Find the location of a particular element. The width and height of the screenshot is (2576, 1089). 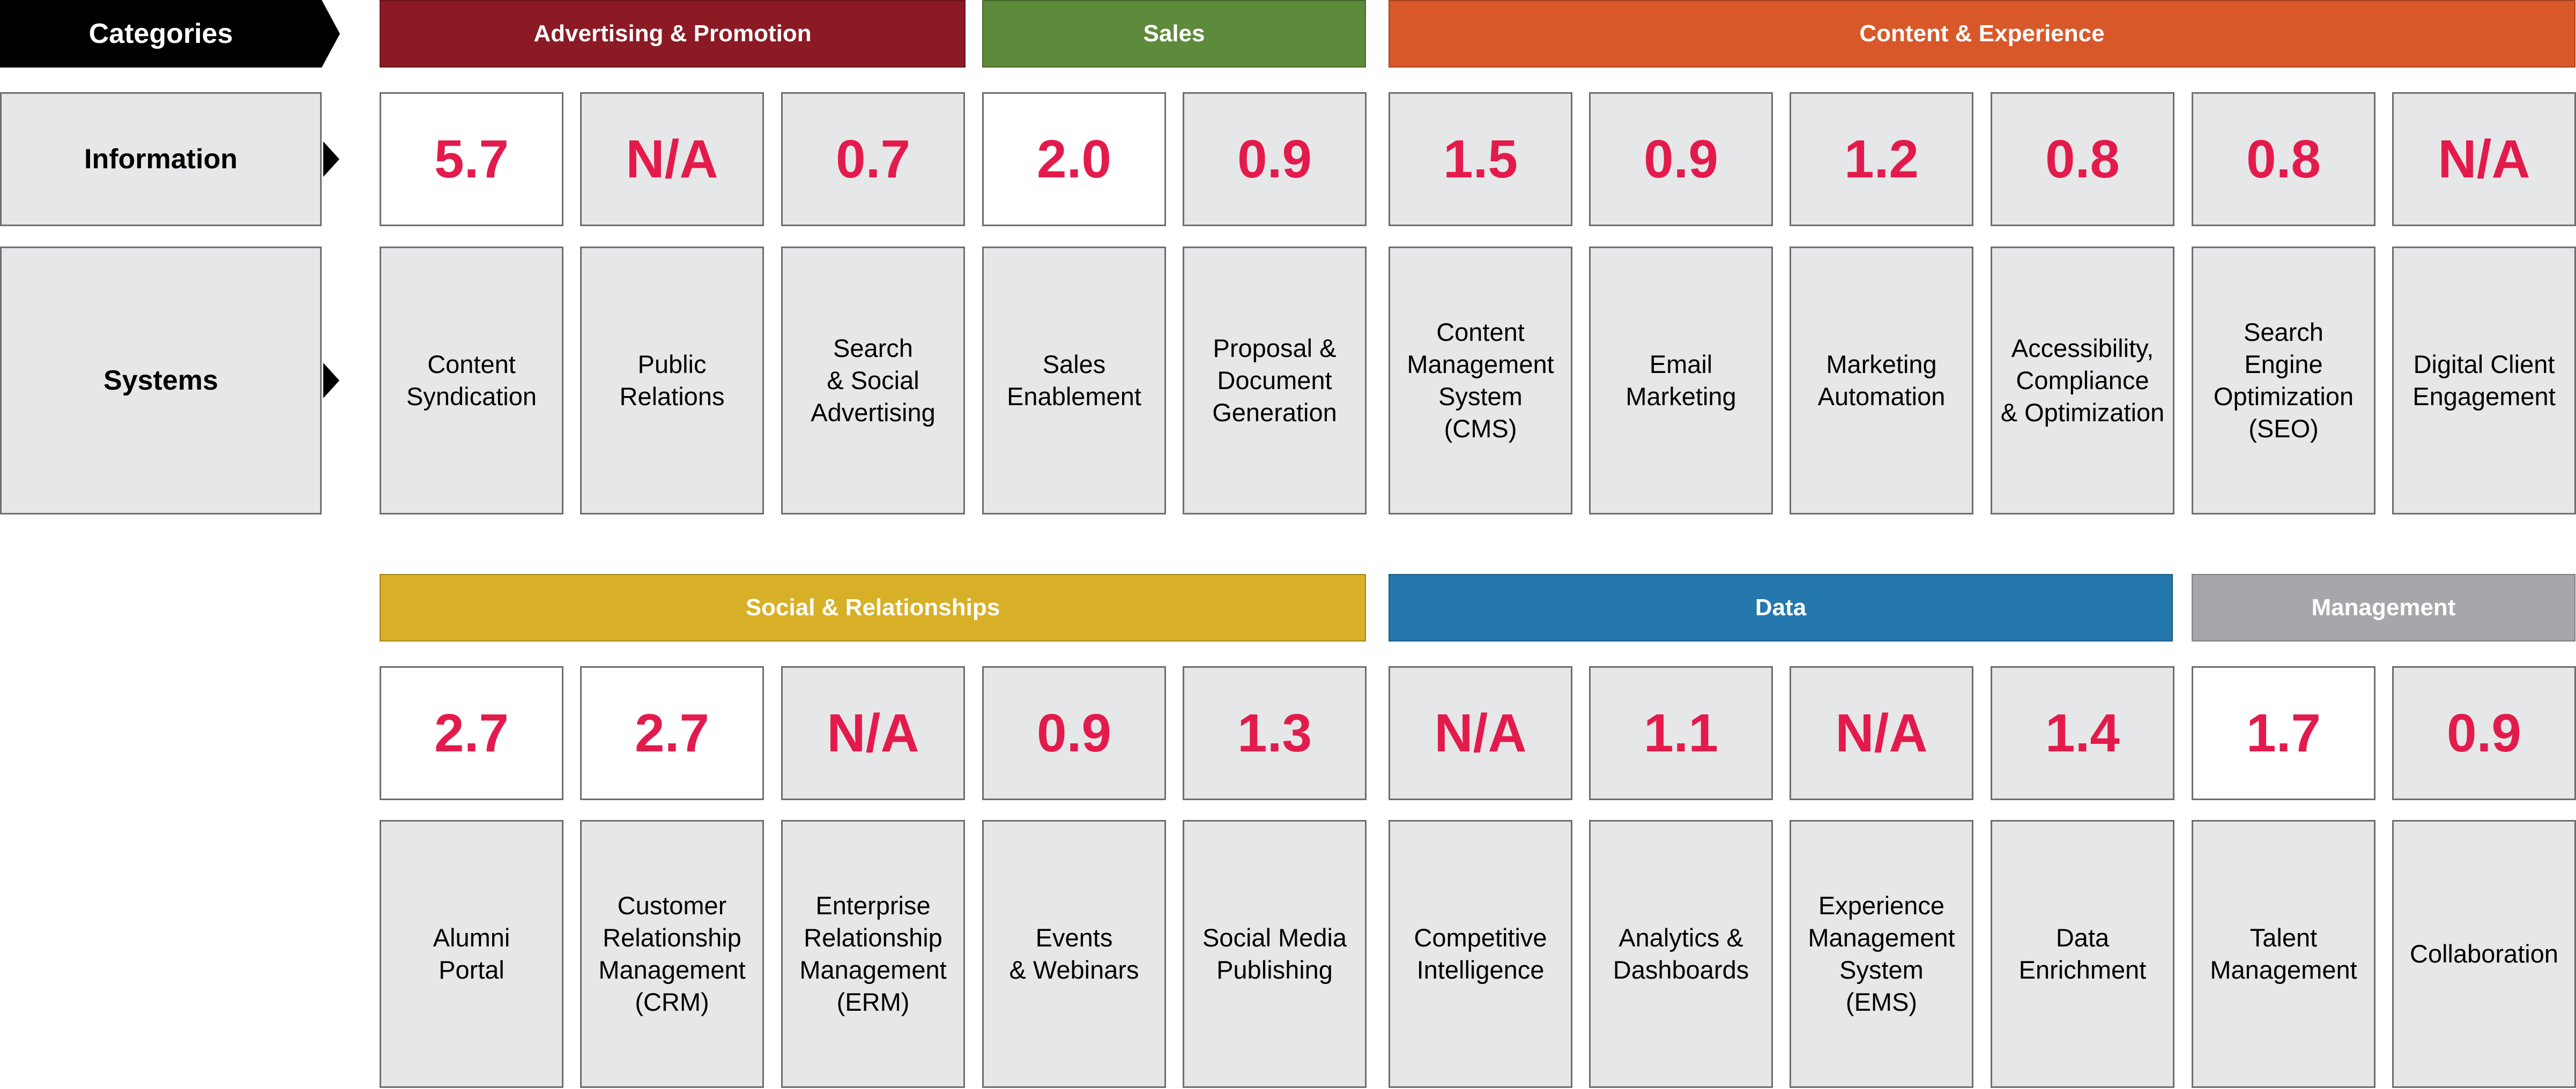

system-label: Competitive Intelligence is located at coordinates (1481, 954).